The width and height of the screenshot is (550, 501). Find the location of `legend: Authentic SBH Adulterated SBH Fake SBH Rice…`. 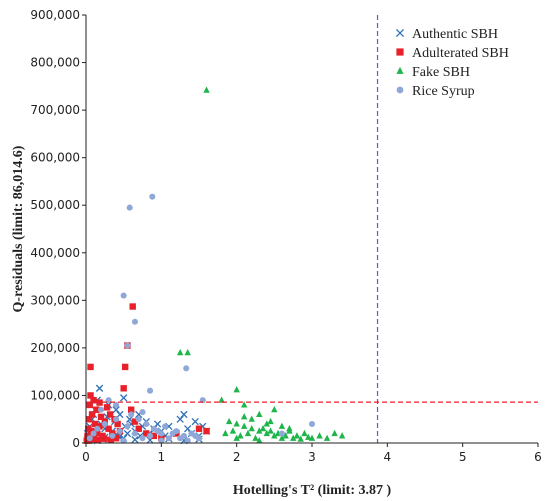

legend: Authentic SBH Adulterated SBH Fake SBH Rice… is located at coordinates (452, 63).